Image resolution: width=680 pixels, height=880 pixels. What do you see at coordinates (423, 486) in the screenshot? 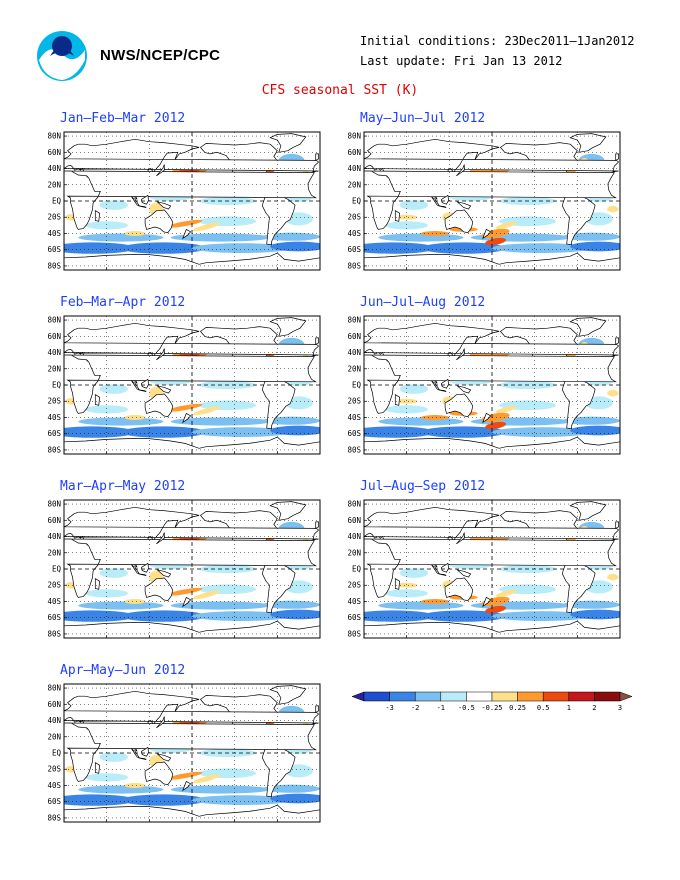
I see `panel-title-jas: Jul–Aug–Sep 2012` at bounding box center [423, 486].